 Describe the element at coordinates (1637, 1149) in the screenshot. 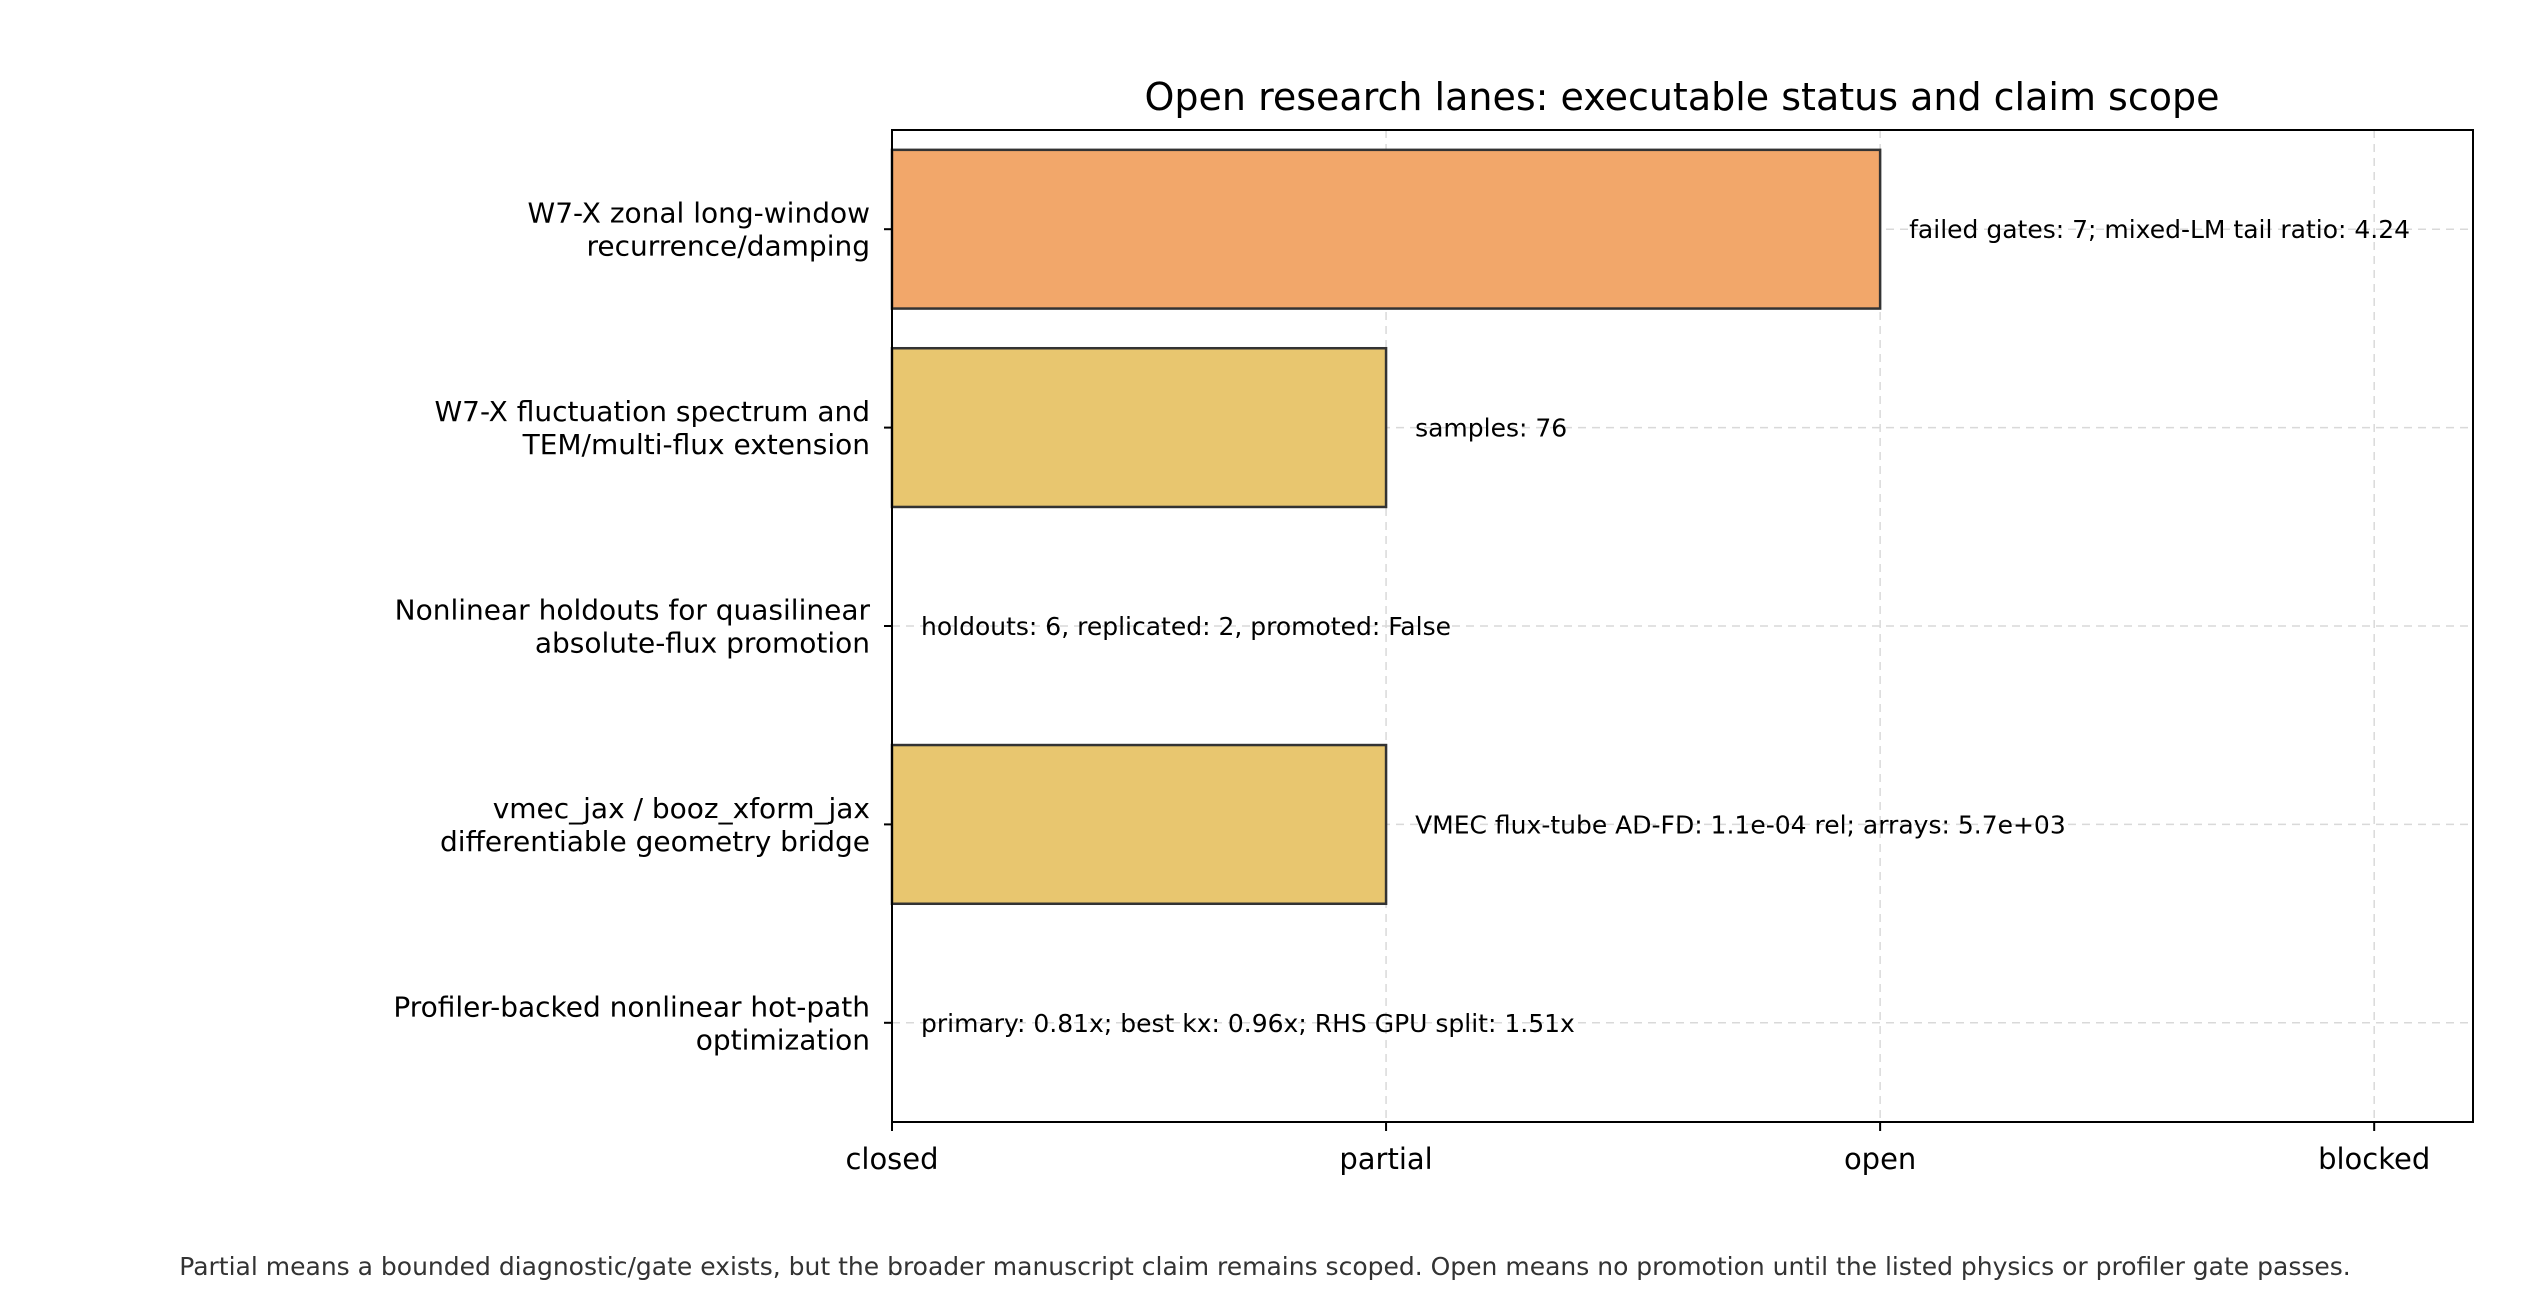

I see `x-axis: closed partial open blocked` at that location.